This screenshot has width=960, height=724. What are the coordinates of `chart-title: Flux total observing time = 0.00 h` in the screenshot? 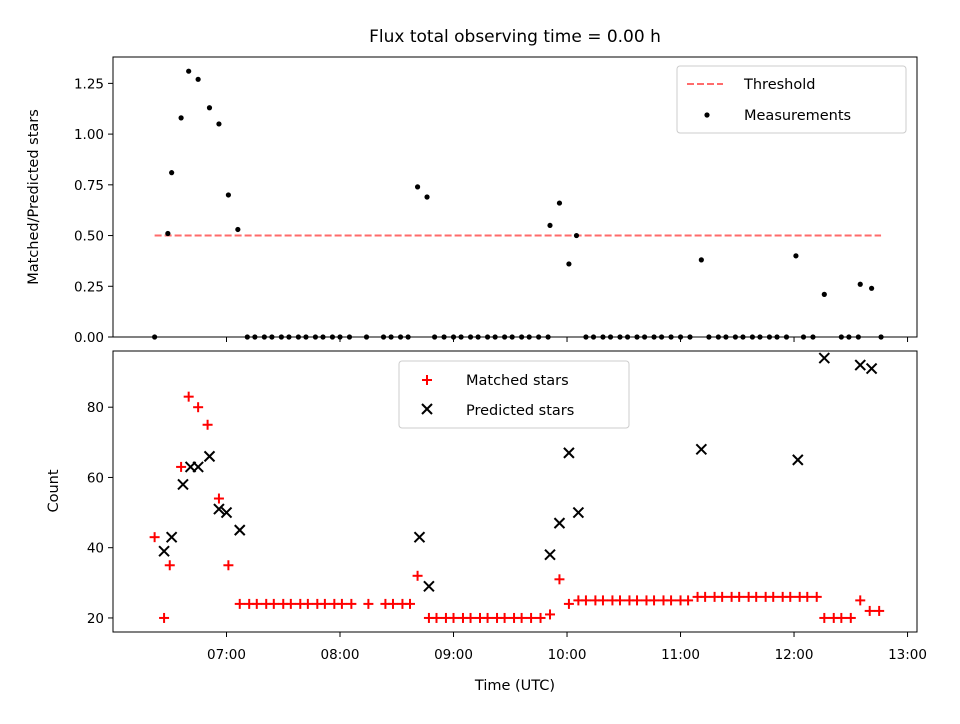 It's located at (515, 37).